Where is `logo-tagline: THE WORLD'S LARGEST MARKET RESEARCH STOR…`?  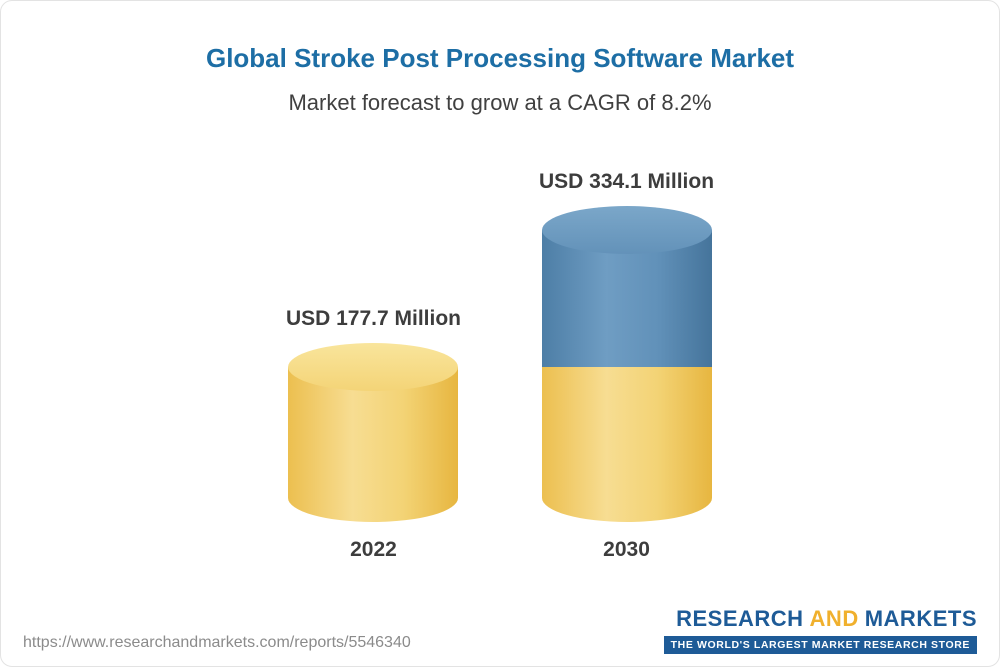
logo-tagline: THE WORLD'S LARGEST MARKET RESEARCH STOR… is located at coordinates (820, 645).